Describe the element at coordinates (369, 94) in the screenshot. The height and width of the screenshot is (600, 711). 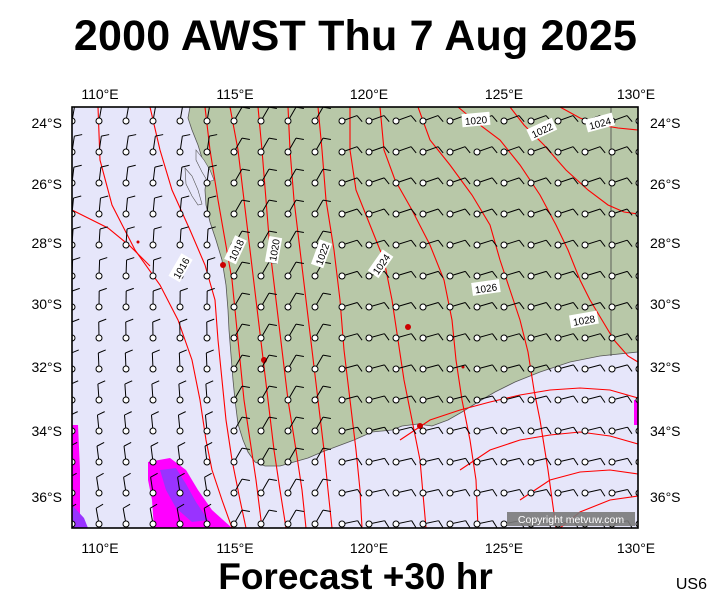
I see `lon-label: 120°E` at that location.